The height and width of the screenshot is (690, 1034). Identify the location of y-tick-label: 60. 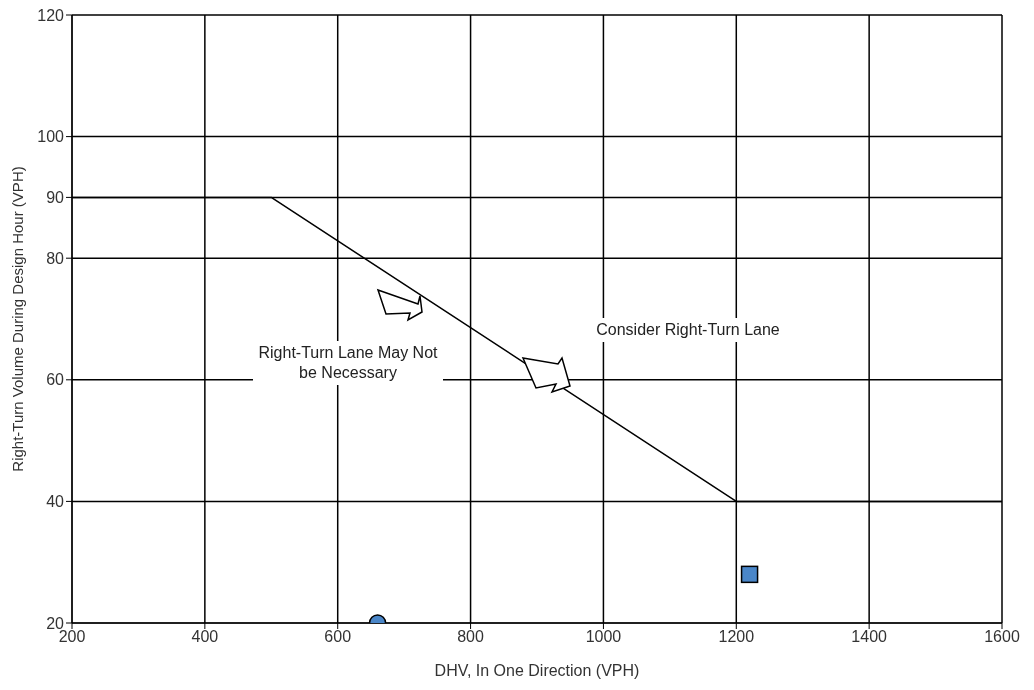
(55, 380).